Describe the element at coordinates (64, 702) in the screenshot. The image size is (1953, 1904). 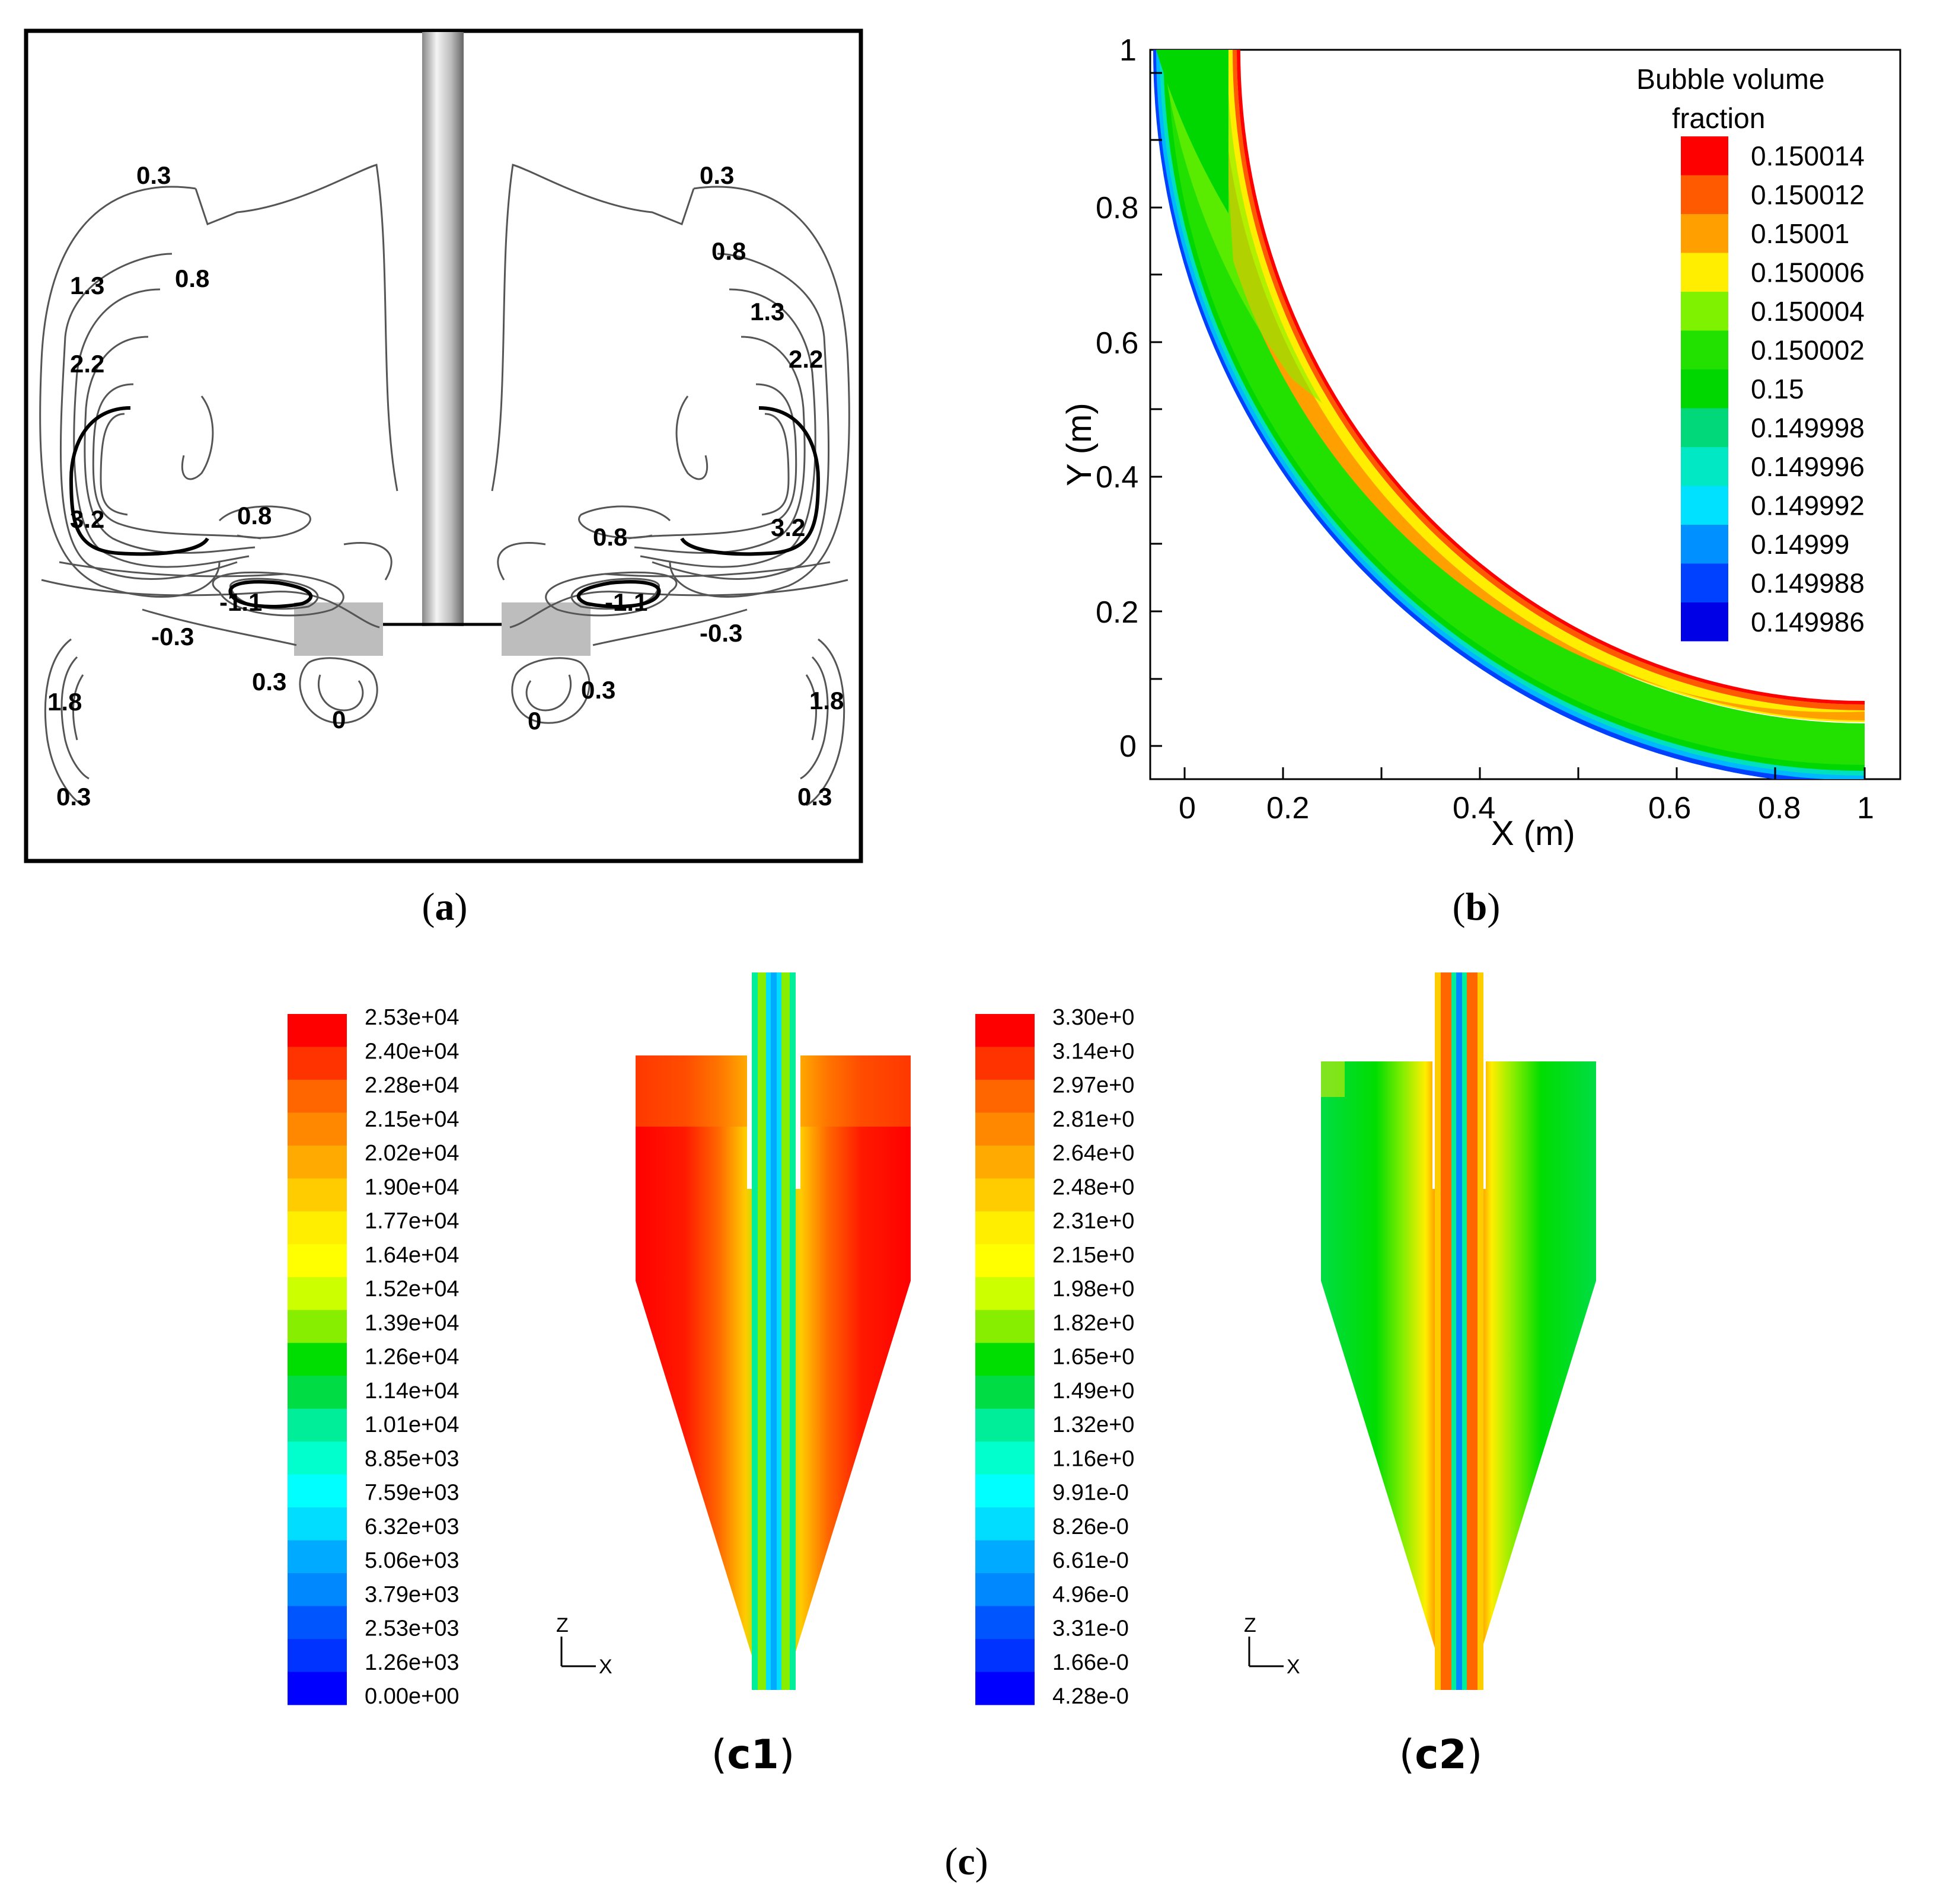
I see `contour-label: 1.8` at that location.